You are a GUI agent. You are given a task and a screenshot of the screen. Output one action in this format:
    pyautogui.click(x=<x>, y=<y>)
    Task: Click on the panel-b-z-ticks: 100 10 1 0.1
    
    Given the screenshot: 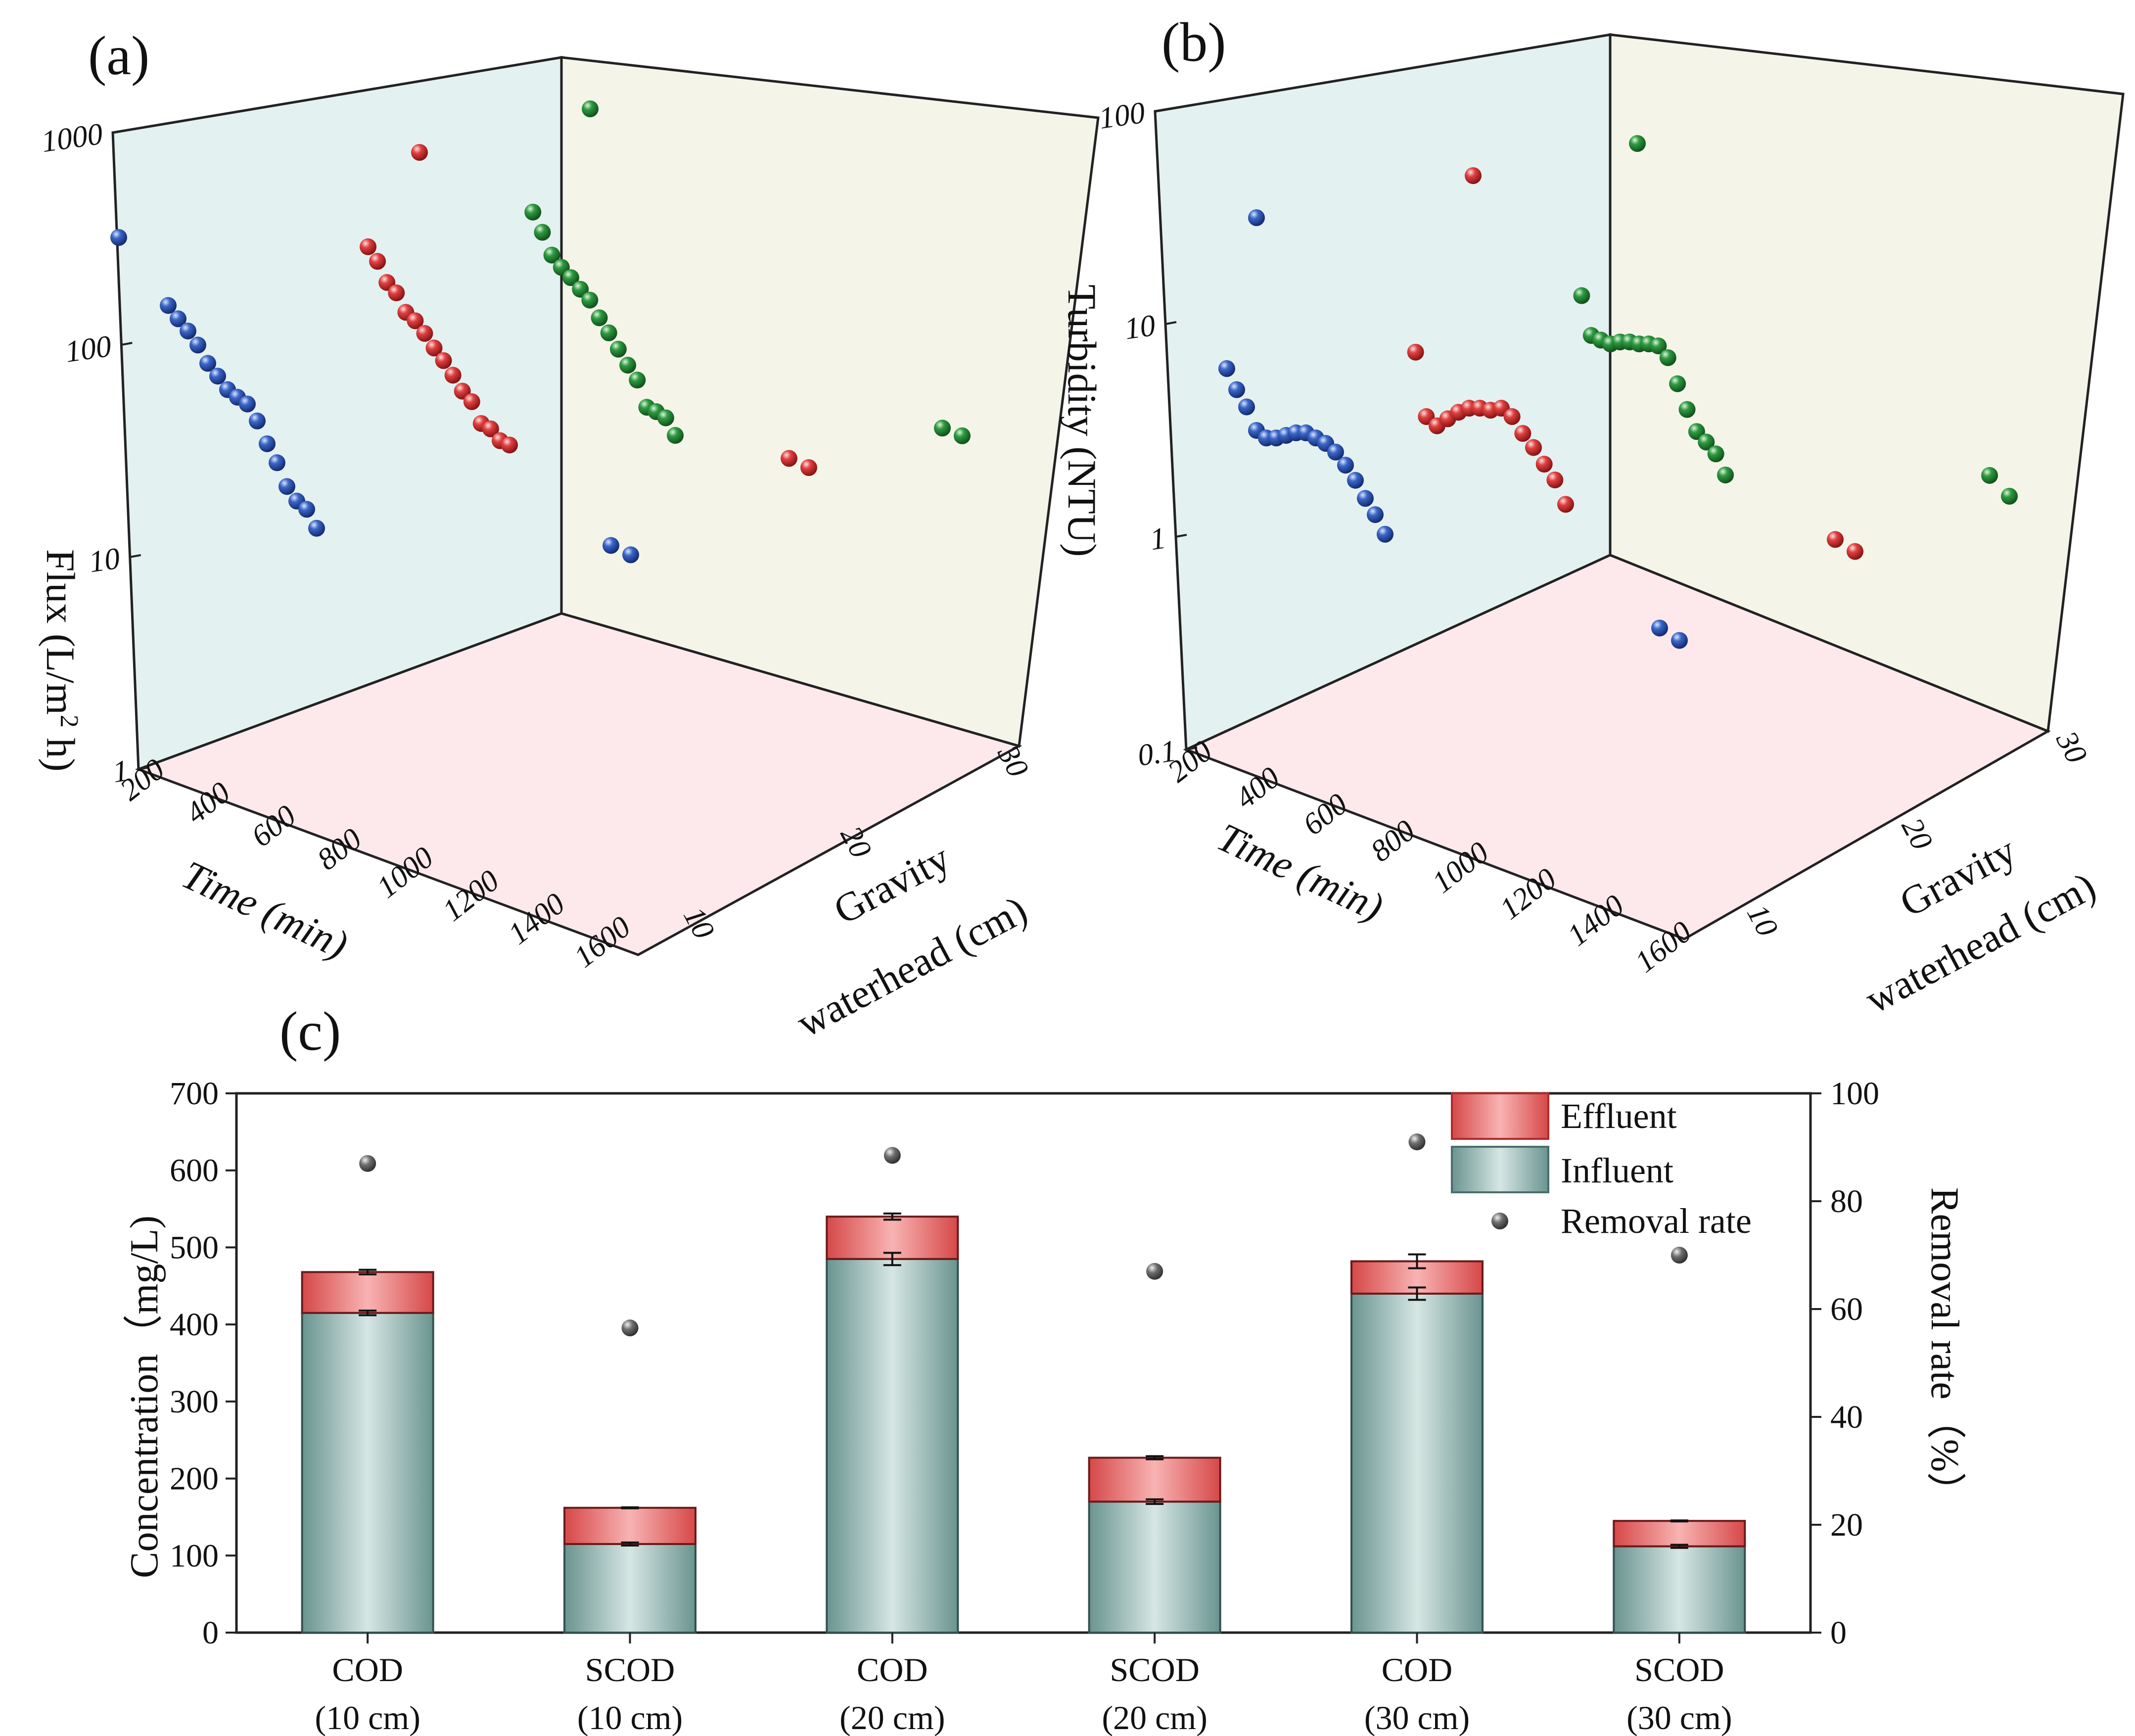 What is the action you would take?
    pyautogui.click(x=1148, y=434)
    